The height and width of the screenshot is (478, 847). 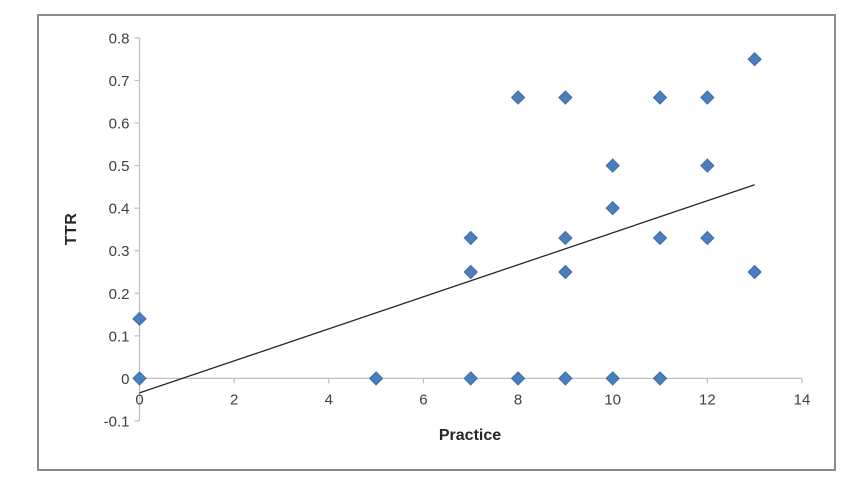 What do you see at coordinates (119, 336) in the screenshot?
I see `y-tick-label: 0.1` at bounding box center [119, 336].